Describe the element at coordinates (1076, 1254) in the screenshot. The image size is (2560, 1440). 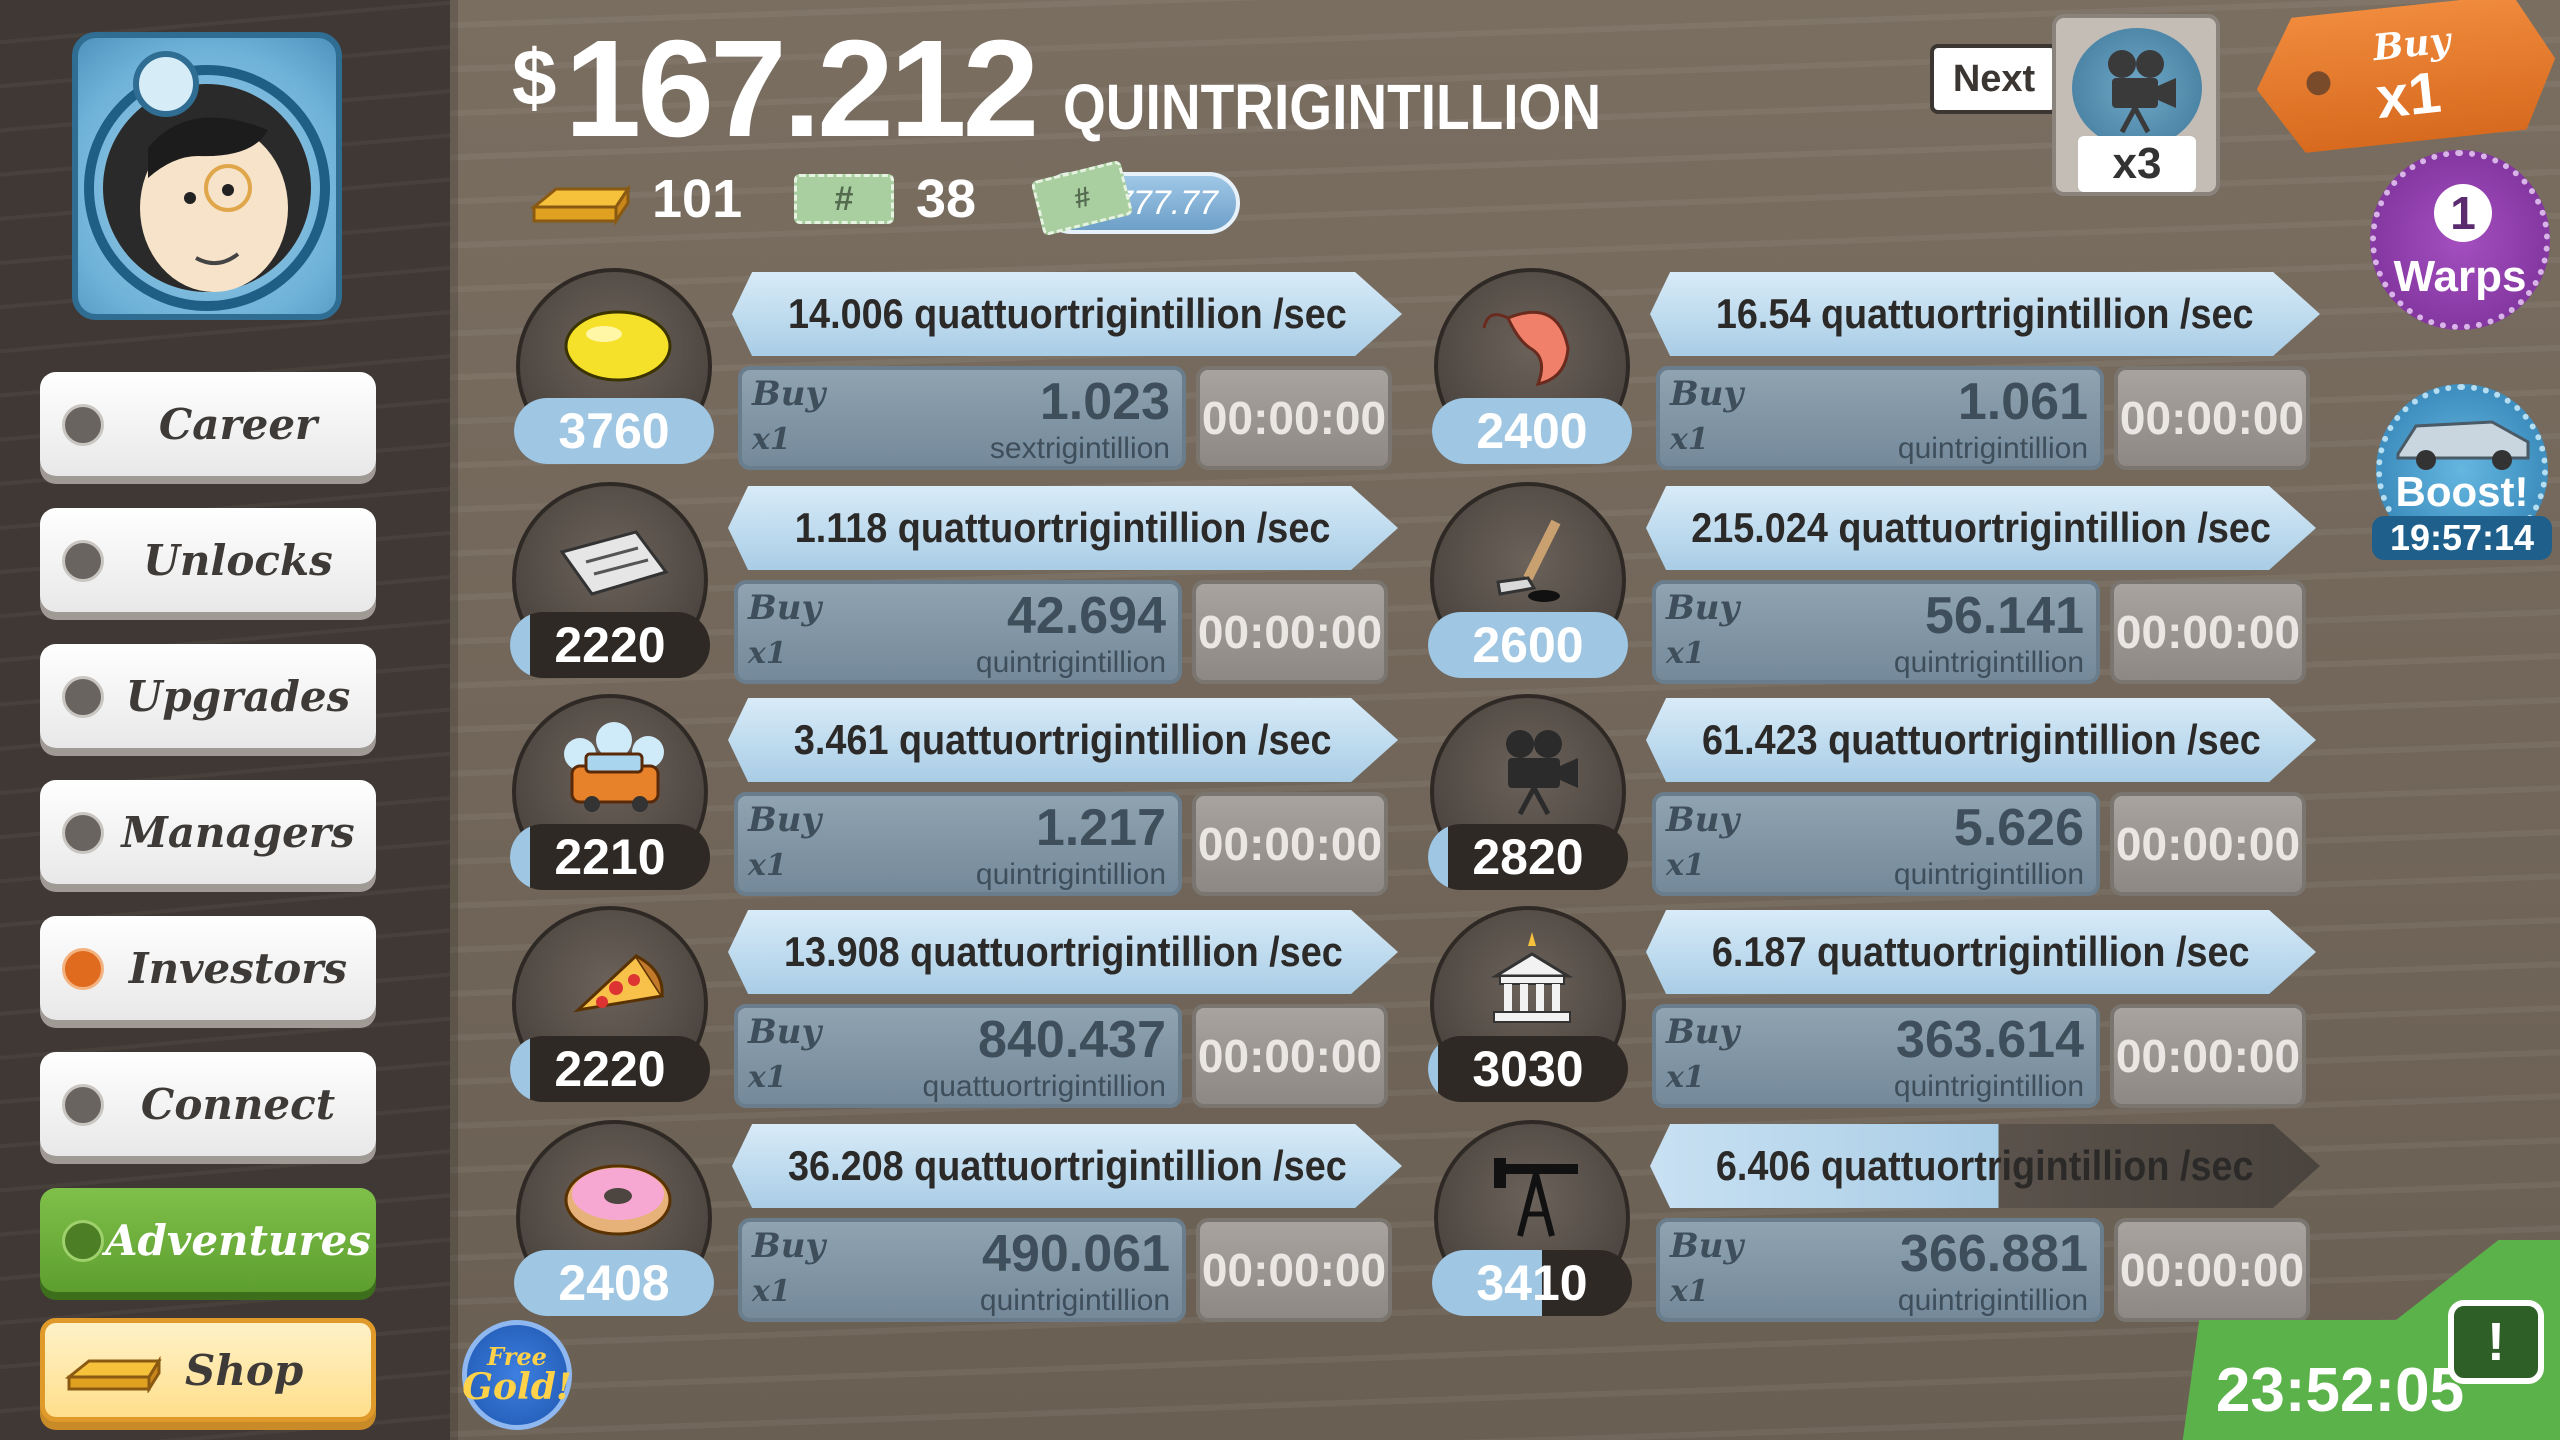
I see `buy-cost: 490.061` at that location.